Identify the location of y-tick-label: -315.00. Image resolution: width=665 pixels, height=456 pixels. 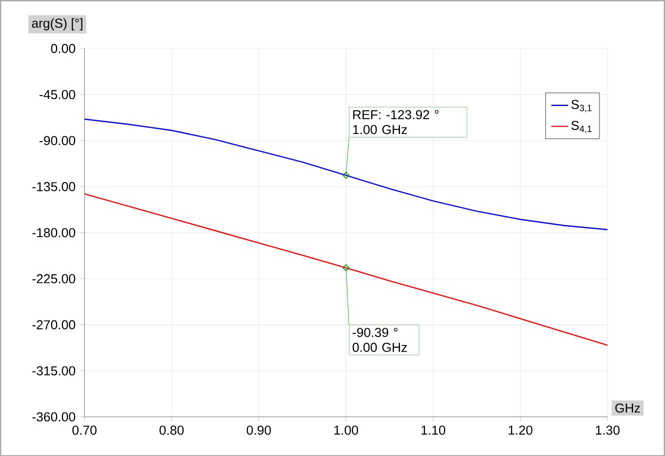
(54, 371).